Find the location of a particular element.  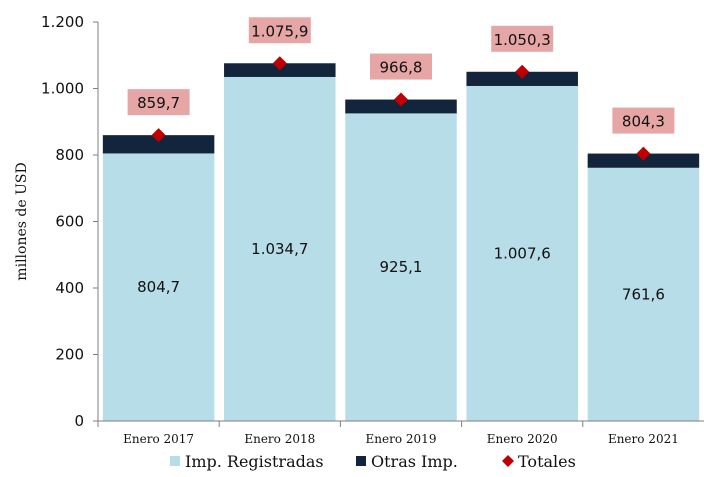

y-tick-label: 200 is located at coordinates (69, 355).